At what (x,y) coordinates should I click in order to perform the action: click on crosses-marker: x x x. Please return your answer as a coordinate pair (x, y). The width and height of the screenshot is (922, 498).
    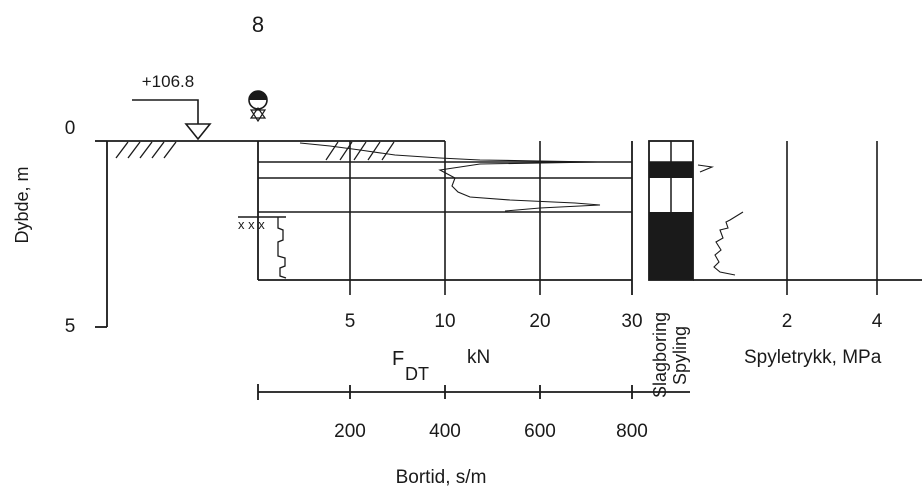
    Looking at the image, I should click on (251, 224).